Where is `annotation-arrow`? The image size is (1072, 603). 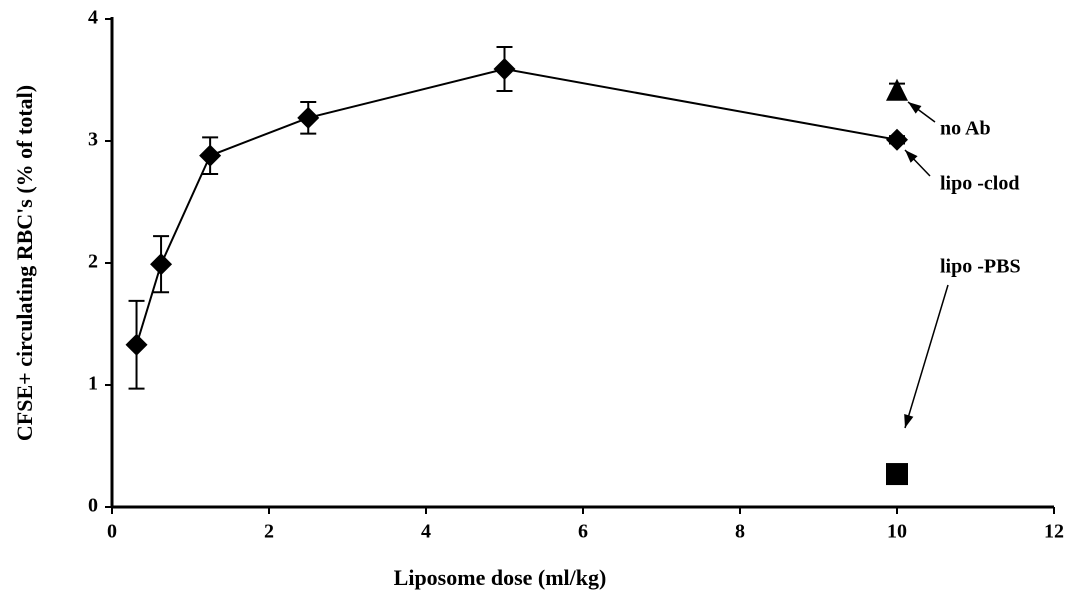 annotation-arrow is located at coordinates (926, 356).